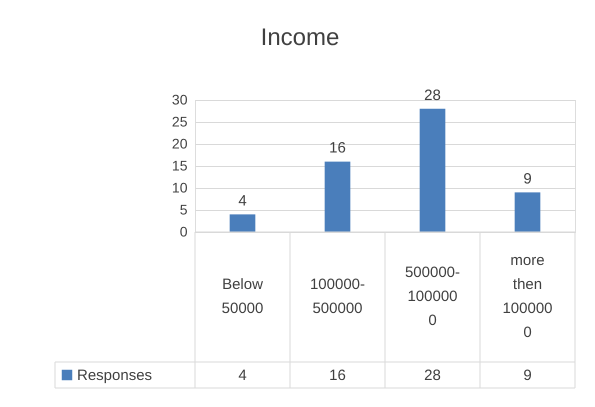 The image size is (595, 407). Describe the element at coordinates (184, 232) in the screenshot. I see `y-tick-label: 0` at that location.